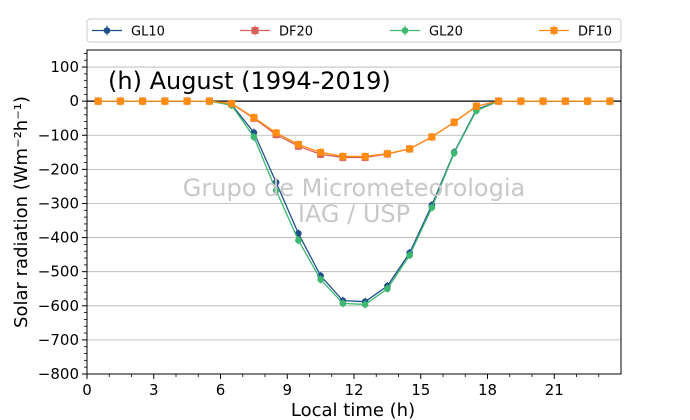 The image size is (690, 420). Describe the element at coordinates (58, 238) in the screenshot. I see `y-tick-label: −400` at that location.